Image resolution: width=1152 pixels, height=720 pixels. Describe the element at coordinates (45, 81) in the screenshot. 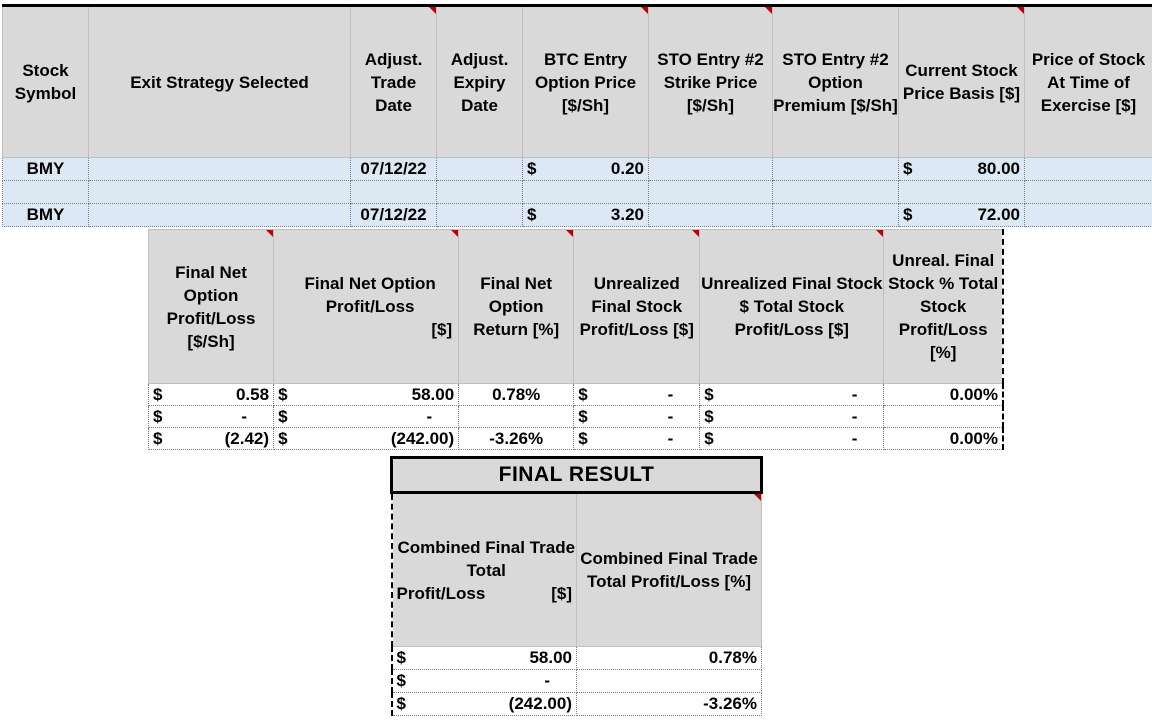

I see `header-stock-symbol: Stock Symbol` at that location.